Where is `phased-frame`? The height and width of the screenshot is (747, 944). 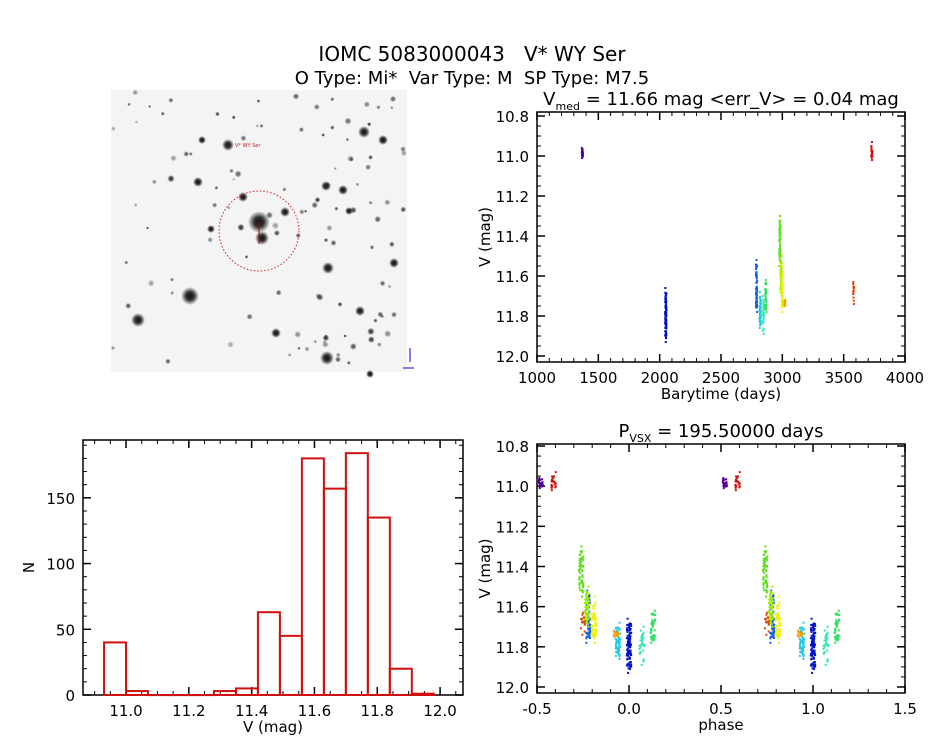
phased-frame is located at coordinates (721, 568).